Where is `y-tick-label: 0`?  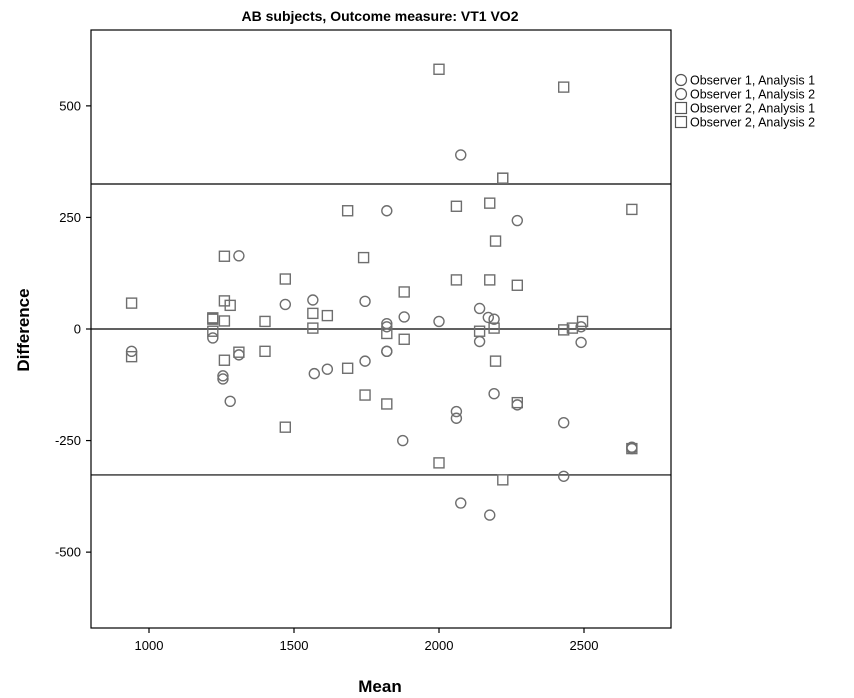
y-tick-label: 0 is located at coordinates (77, 329).